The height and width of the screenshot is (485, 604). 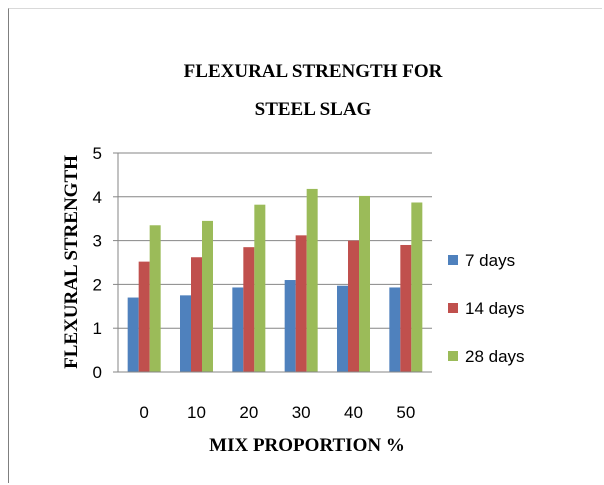 I want to click on legend-label: 28 days, so click(x=495, y=356).